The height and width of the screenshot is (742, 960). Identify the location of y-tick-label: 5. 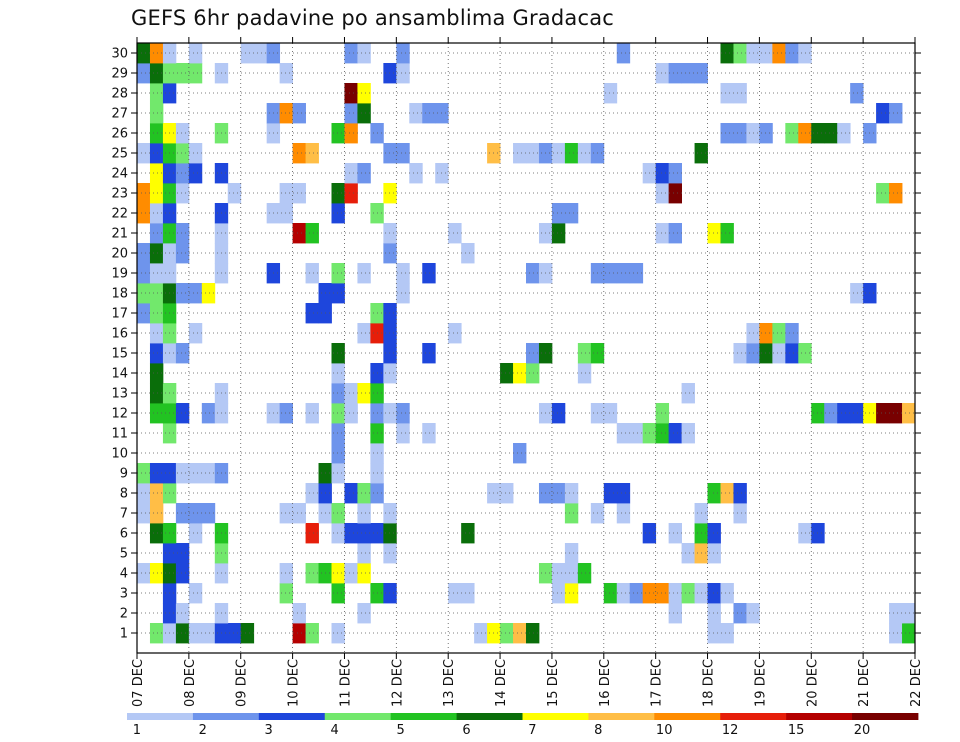
(124, 554).